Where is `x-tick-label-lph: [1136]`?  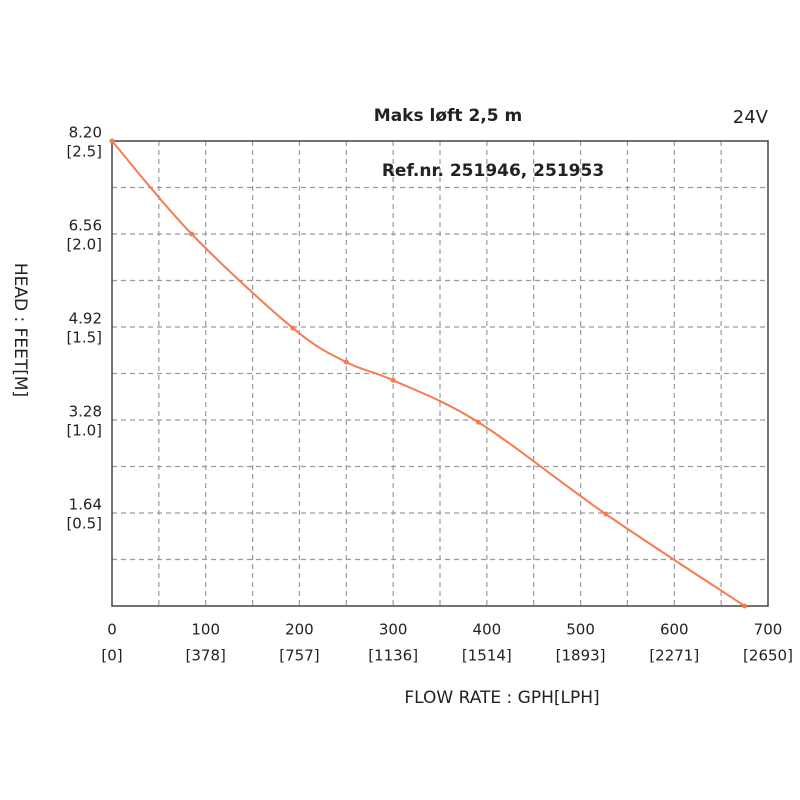 x-tick-label-lph: [1136] is located at coordinates (393, 656).